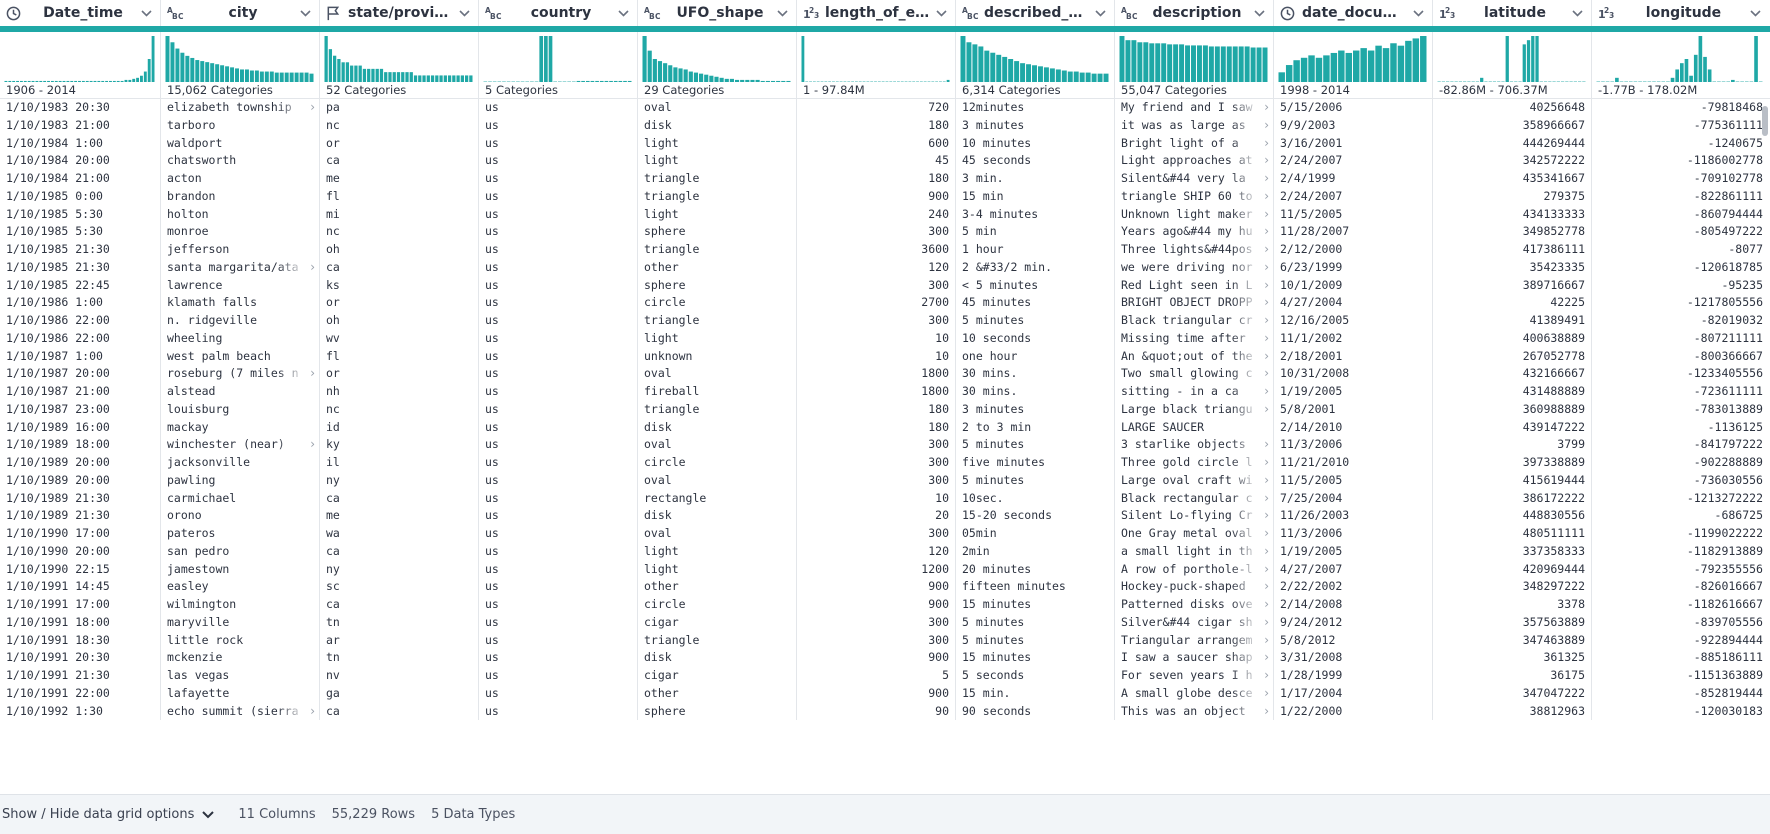 The height and width of the screenshot is (834, 1770). What do you see at coordinates (1512, 605) in the screenshot?
I see `table-cell: 3378` at bounding box center [1512, 605].